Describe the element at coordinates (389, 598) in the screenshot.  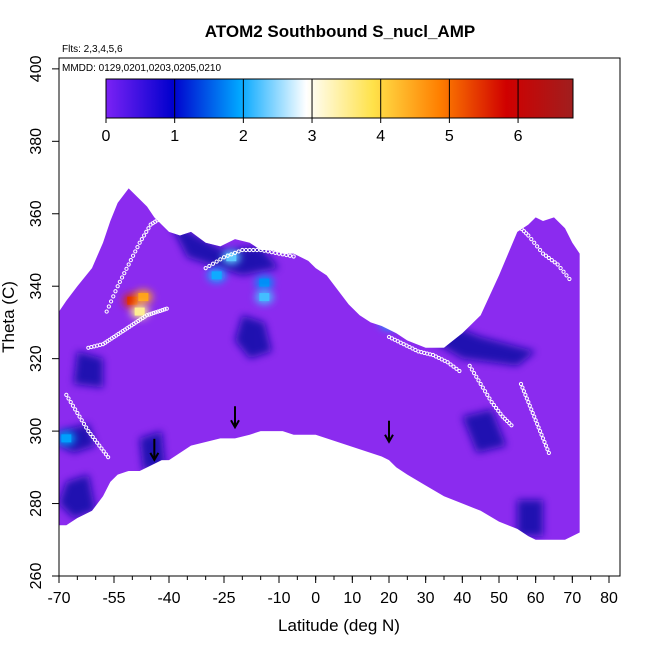
I see `x-tick-label: 20` at that location.